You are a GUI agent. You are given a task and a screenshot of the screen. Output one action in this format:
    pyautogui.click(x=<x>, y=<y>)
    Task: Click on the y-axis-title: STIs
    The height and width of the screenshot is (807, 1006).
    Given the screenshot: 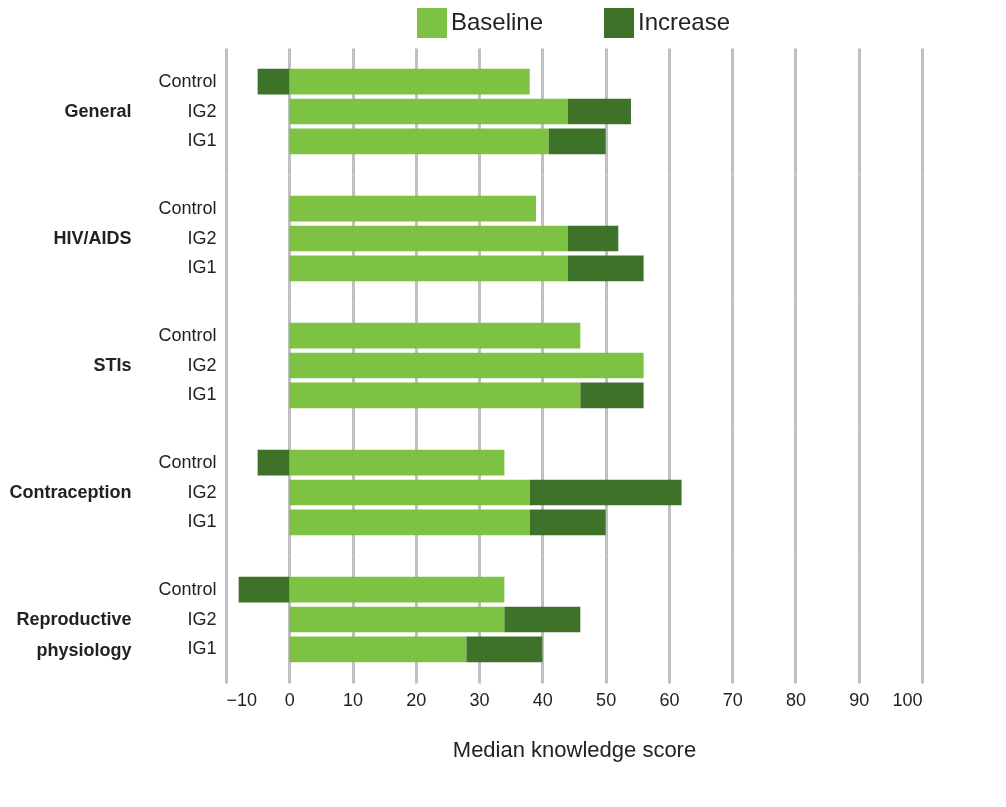 What is the action you would take?
    pyautogui.click(x=112, y=364)
    